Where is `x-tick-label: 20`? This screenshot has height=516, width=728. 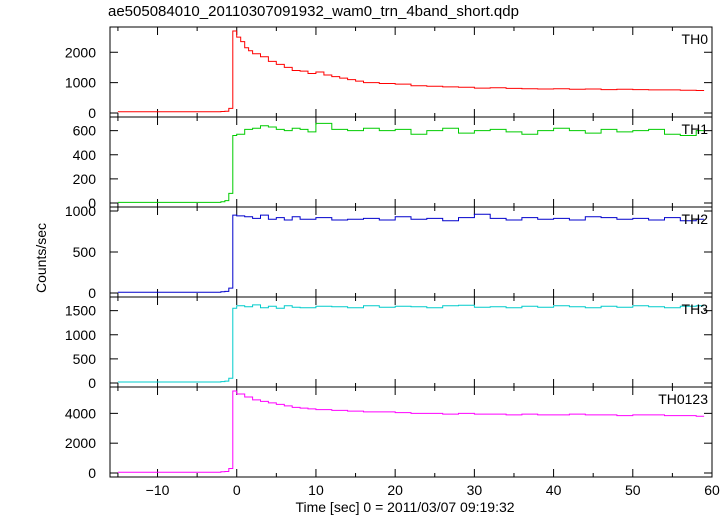 x-tick-label: 20 is located at coordinates (395, 490).